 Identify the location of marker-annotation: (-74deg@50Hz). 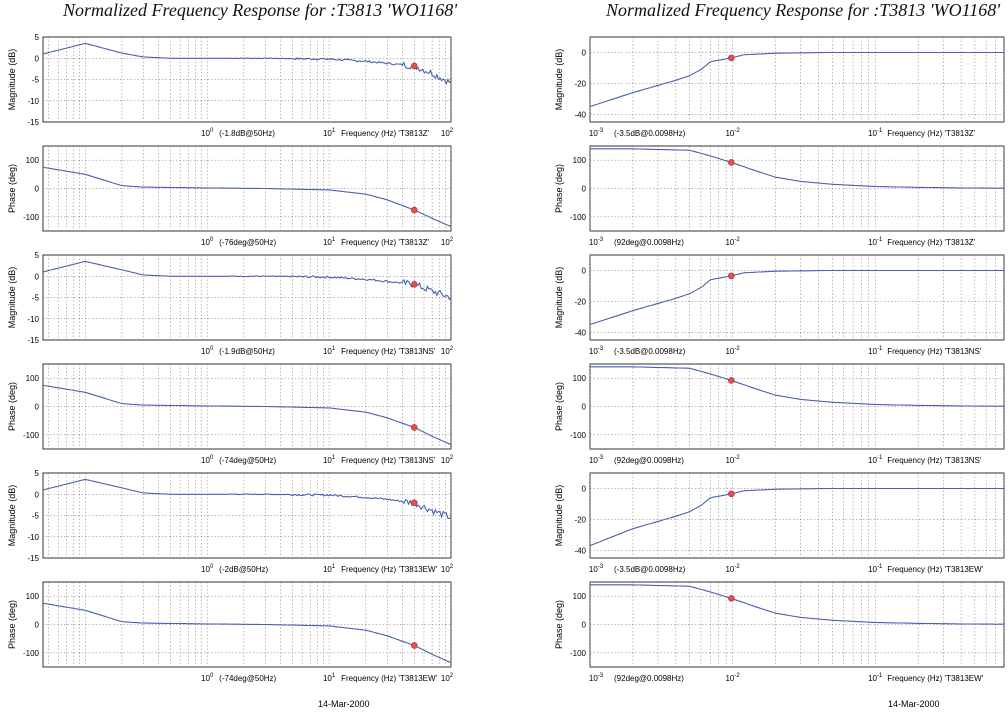
(247, 678).